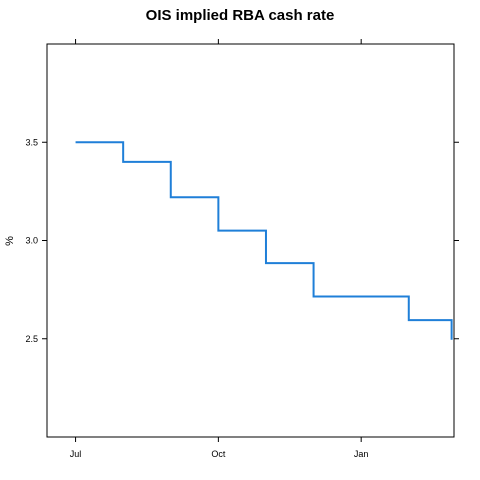 This screenshot has height=480, width=480. Describe the element at coordinates (361, 454) in the screenshot. I see `x-tick-label: Jan` at that location.